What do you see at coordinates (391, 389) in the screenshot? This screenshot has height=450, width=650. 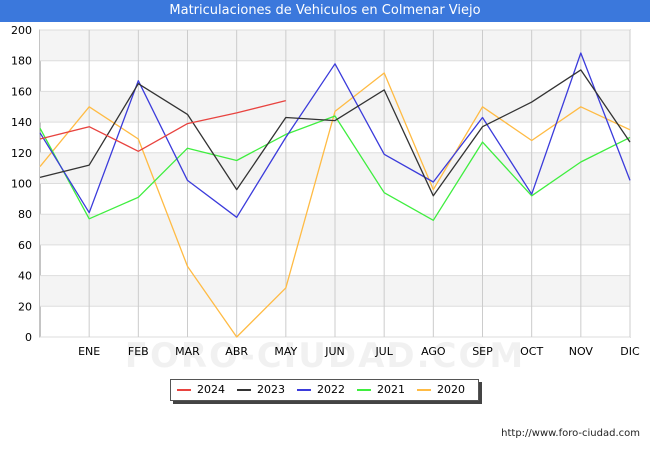 I see `legend-label: 2021` at bounding box center [391, 389].